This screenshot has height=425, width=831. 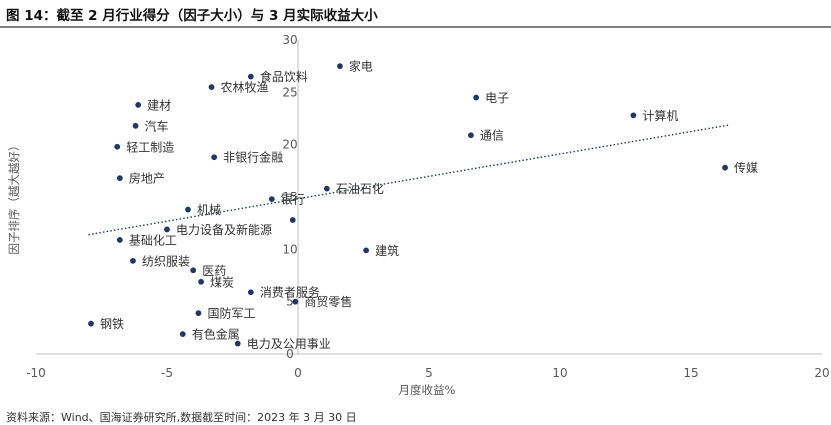 I want to click on x-tick-label: -10, so click(x=36, y=373).